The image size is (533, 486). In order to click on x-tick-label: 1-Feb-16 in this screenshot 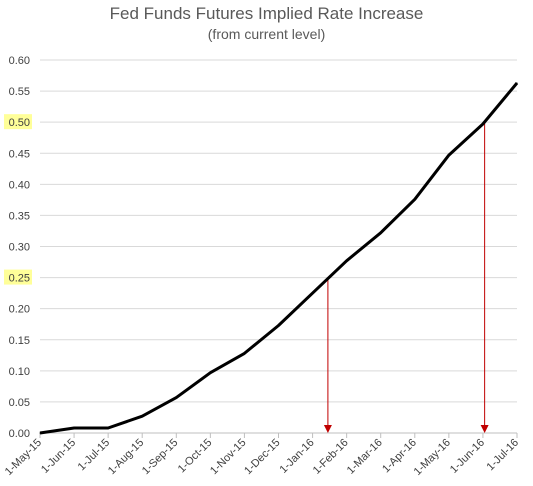, I will do `click(331, 457)`.